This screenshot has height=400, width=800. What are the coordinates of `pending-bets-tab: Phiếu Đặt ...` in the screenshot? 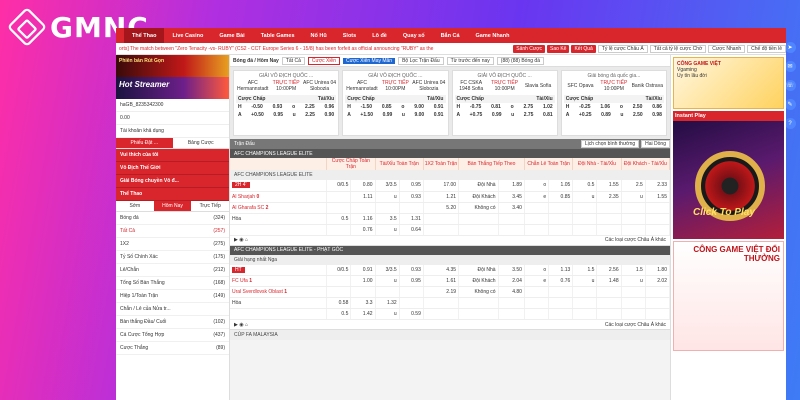 It's located at (144, 143).